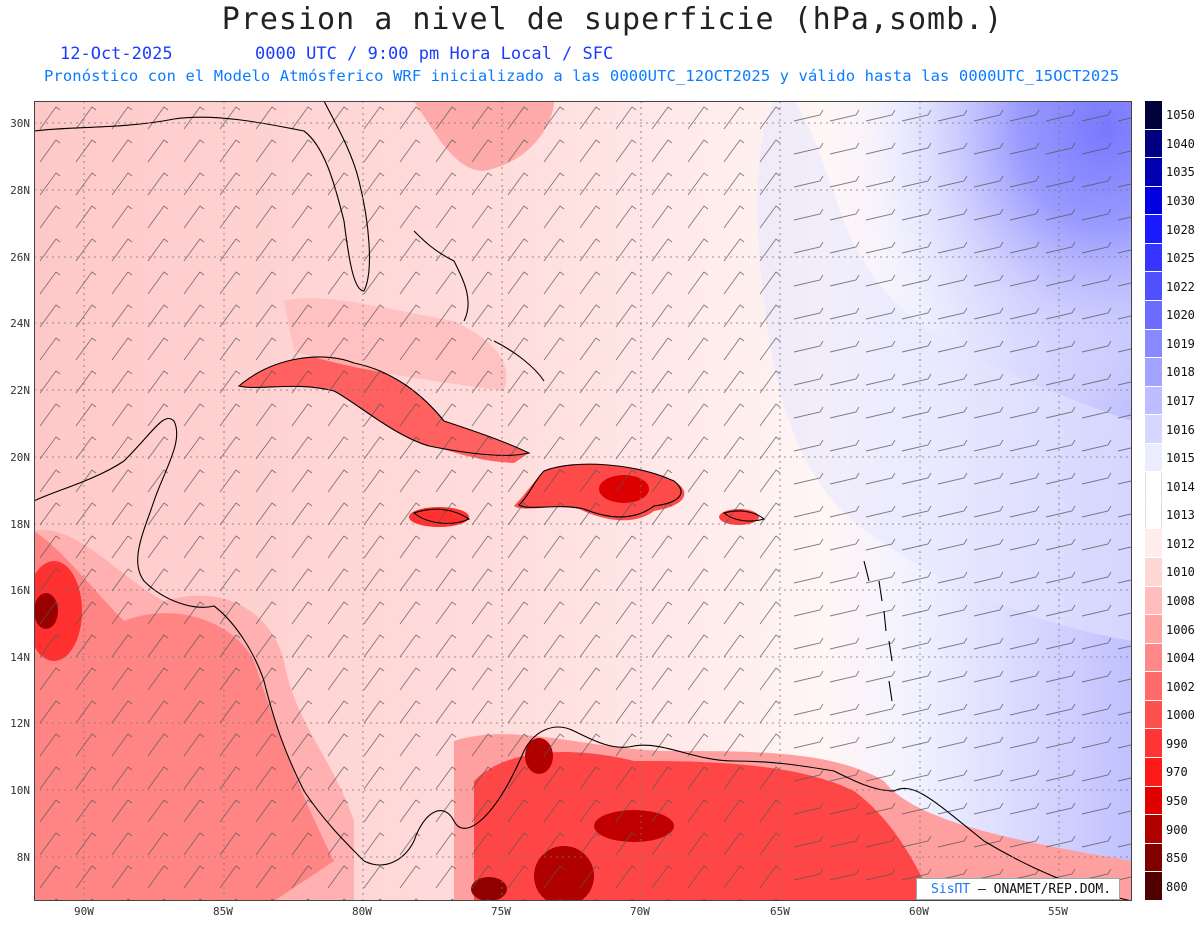 The image size is (1200, 927). Describe the element at coordinates (223, 911) in the screenshot. I see `lon-label: 85W` at that location.